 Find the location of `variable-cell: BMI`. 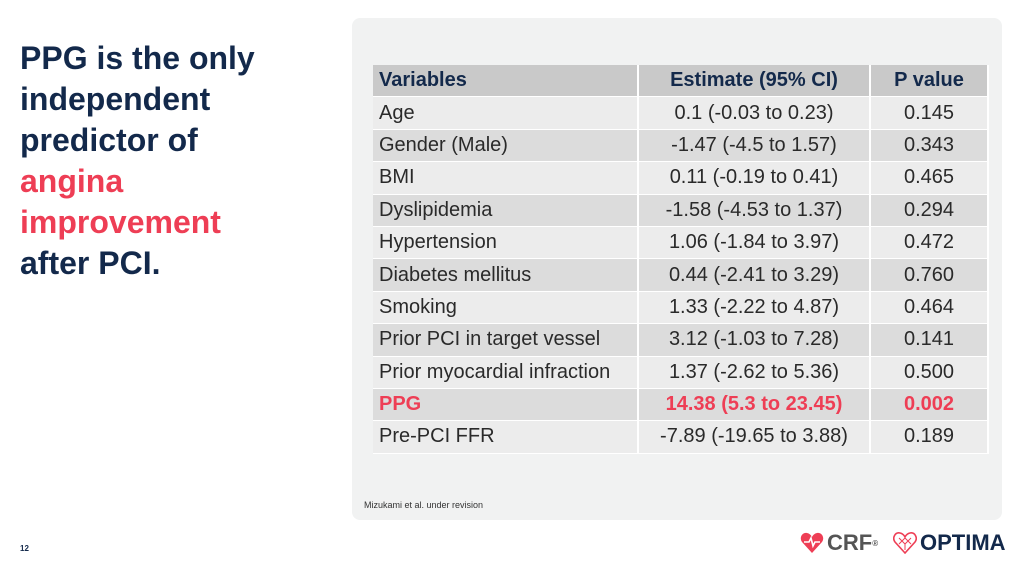

variable-cell: BMI is located at coordinates (506, 178).